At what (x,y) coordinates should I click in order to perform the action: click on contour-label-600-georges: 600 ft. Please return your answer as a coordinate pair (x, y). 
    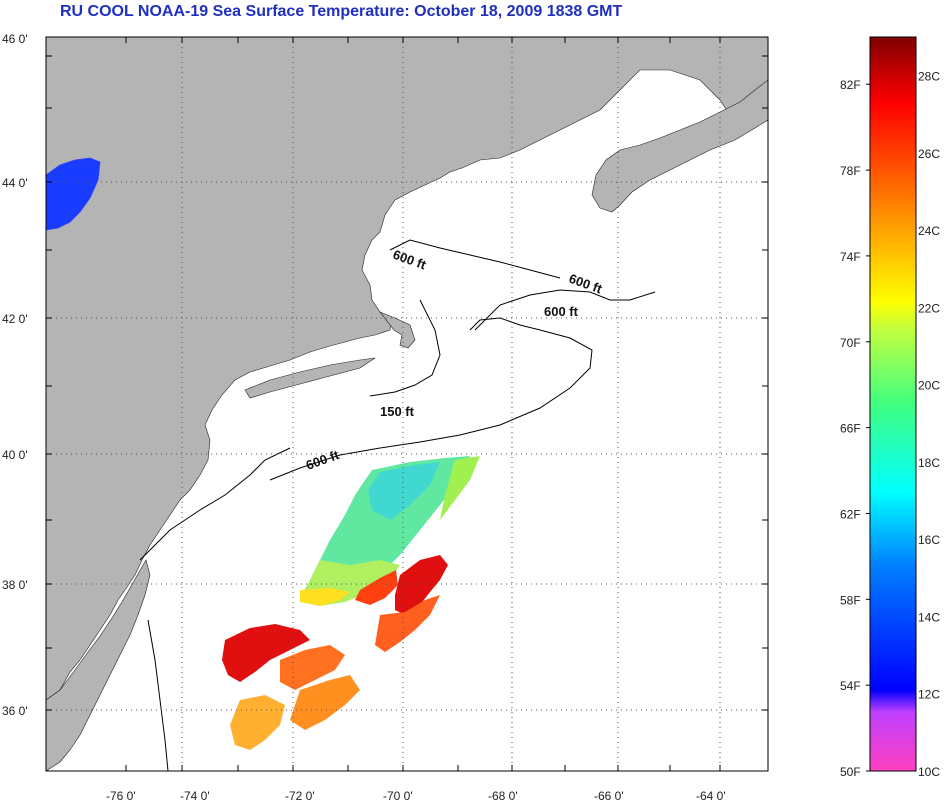
    Looking at the image, I should click on (561, 311).